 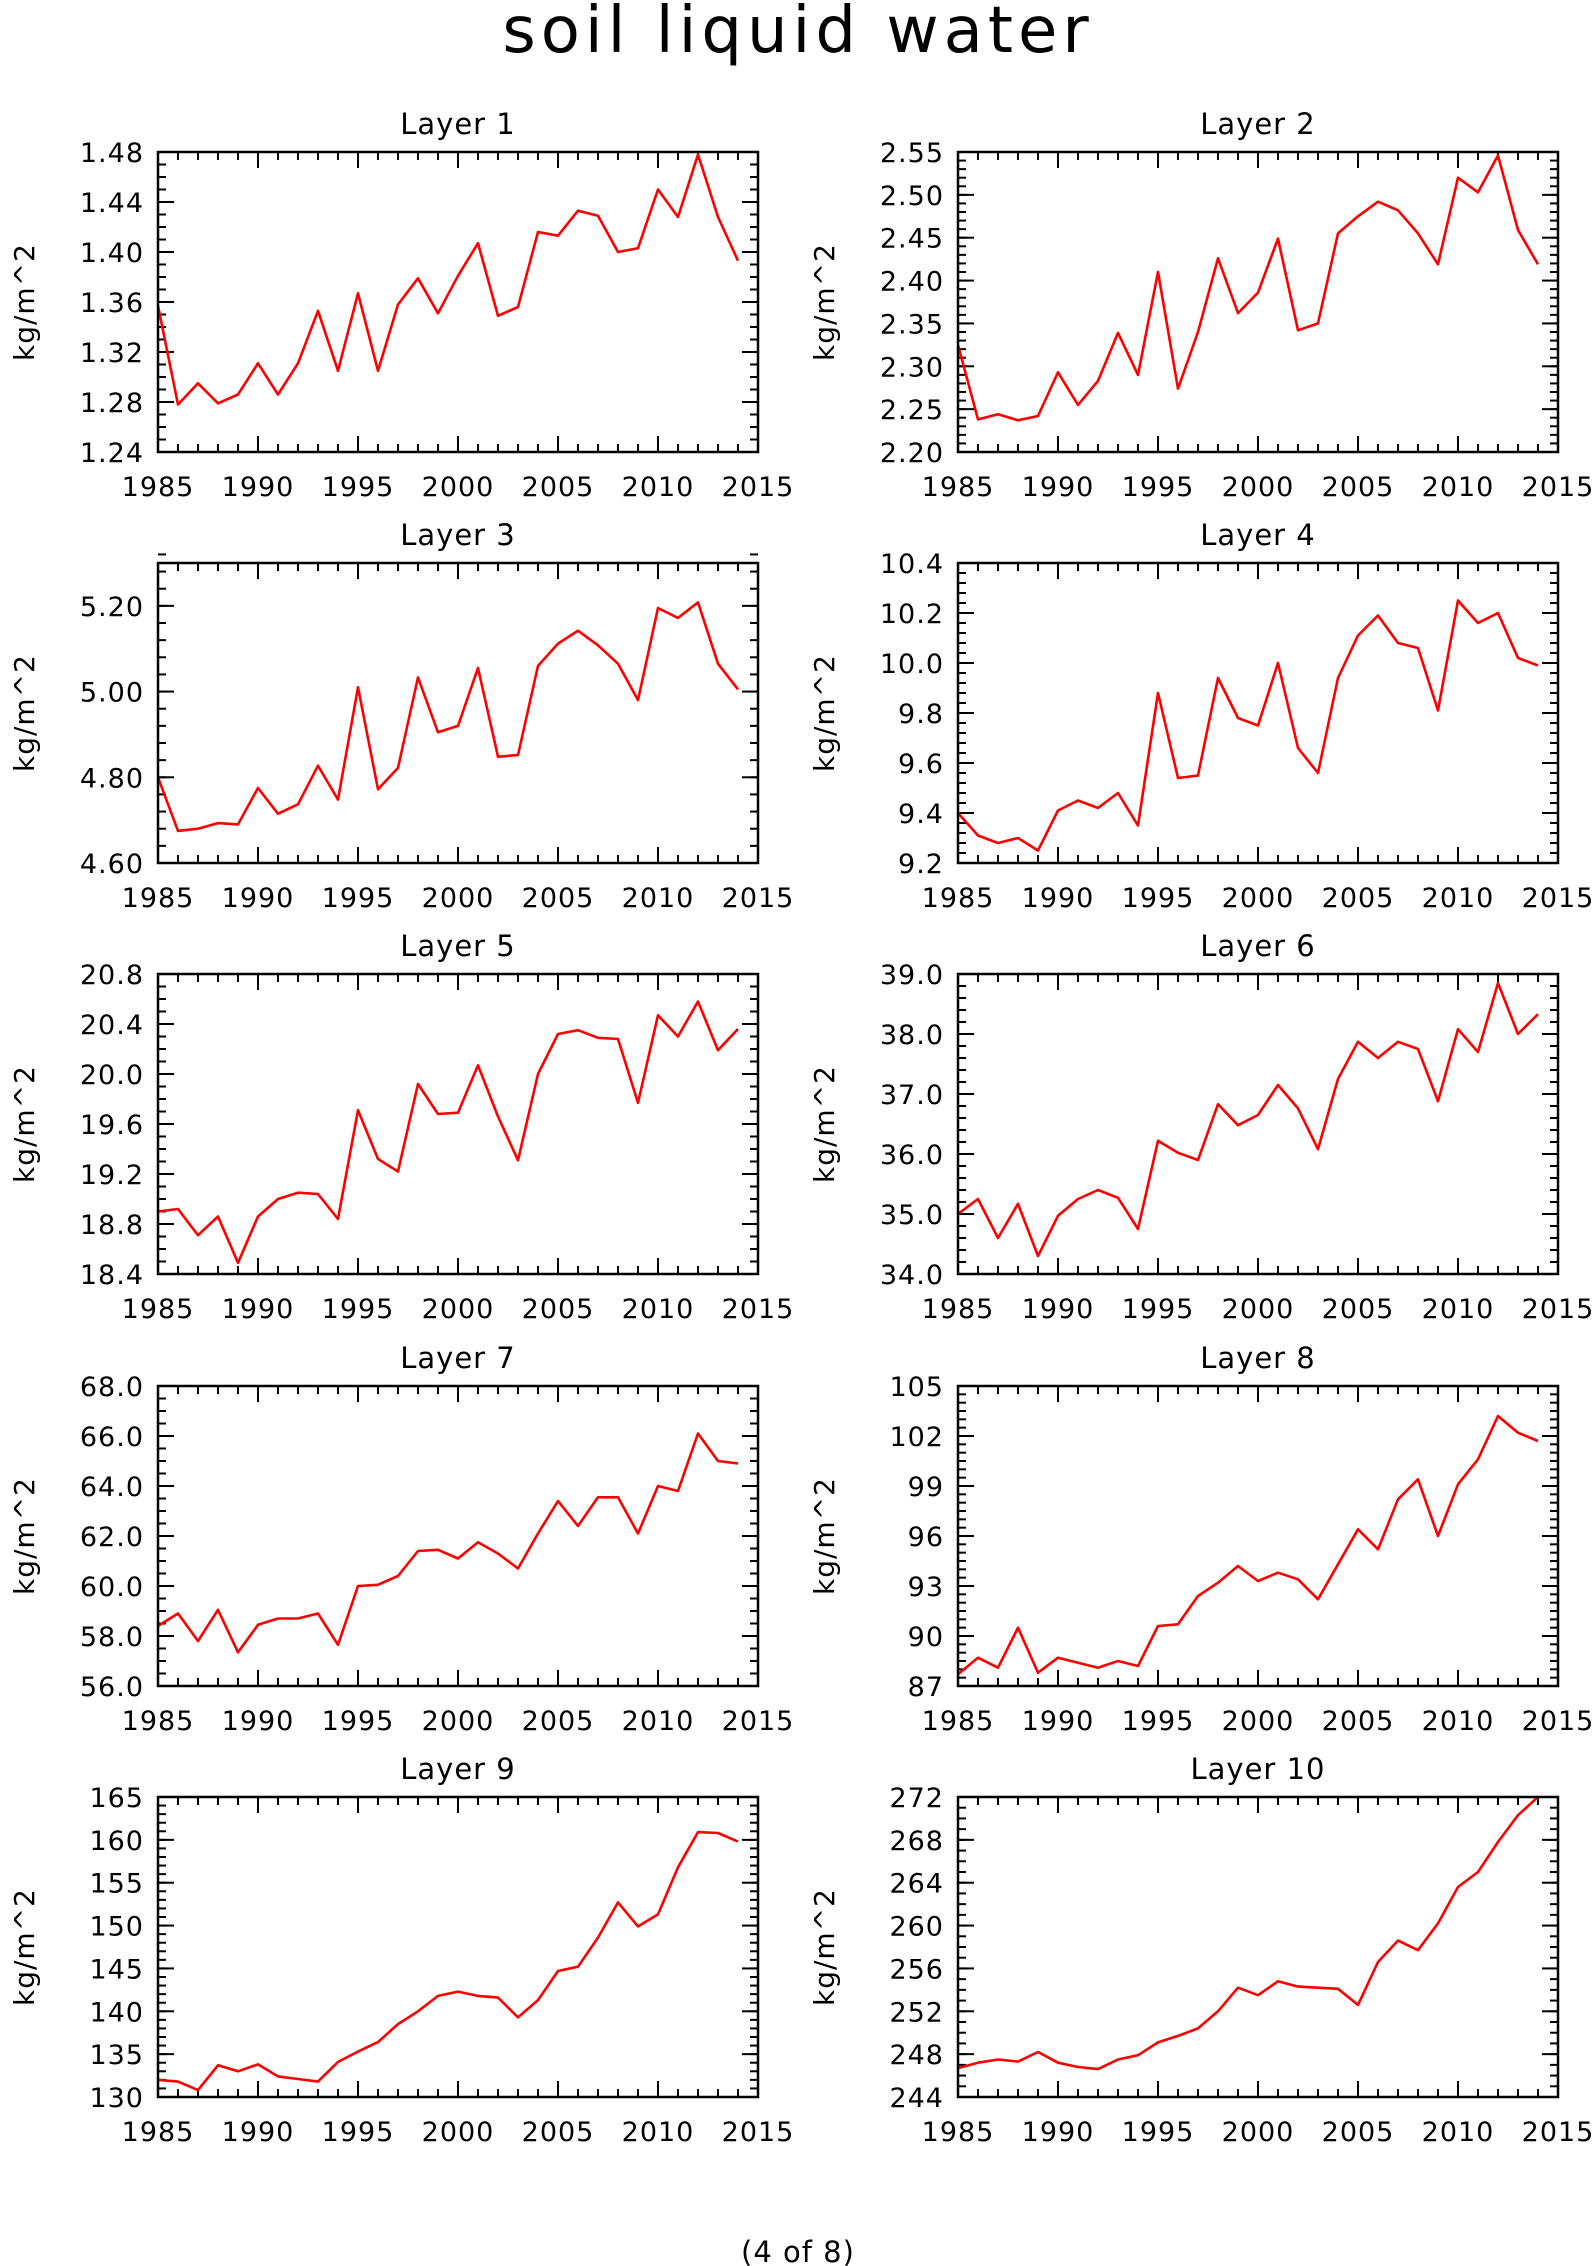 I want to click on y-tick-label: 34.0, so click(x=912, y=1275).